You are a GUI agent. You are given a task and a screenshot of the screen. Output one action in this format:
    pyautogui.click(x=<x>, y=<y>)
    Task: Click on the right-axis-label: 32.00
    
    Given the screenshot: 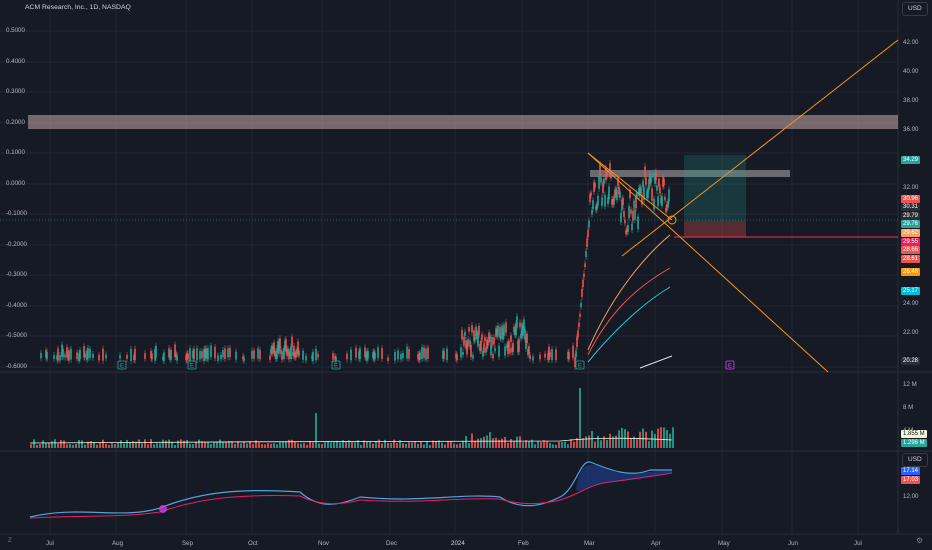 What is the action you would take?
    pyautogui.click(x=911, y=187)
    